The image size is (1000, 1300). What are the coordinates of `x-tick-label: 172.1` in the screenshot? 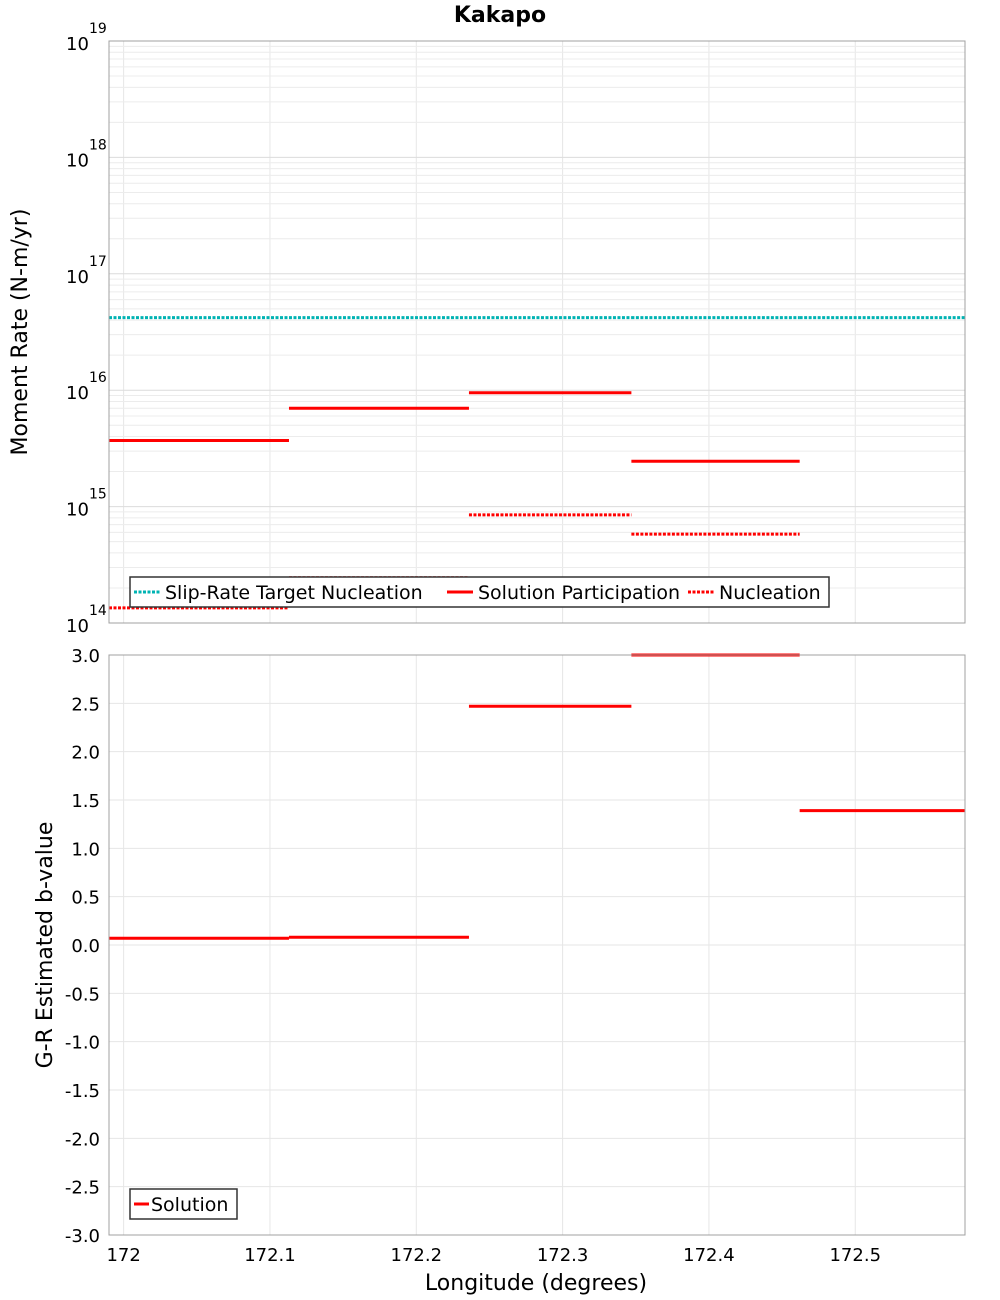 It's located at (270, 1255).